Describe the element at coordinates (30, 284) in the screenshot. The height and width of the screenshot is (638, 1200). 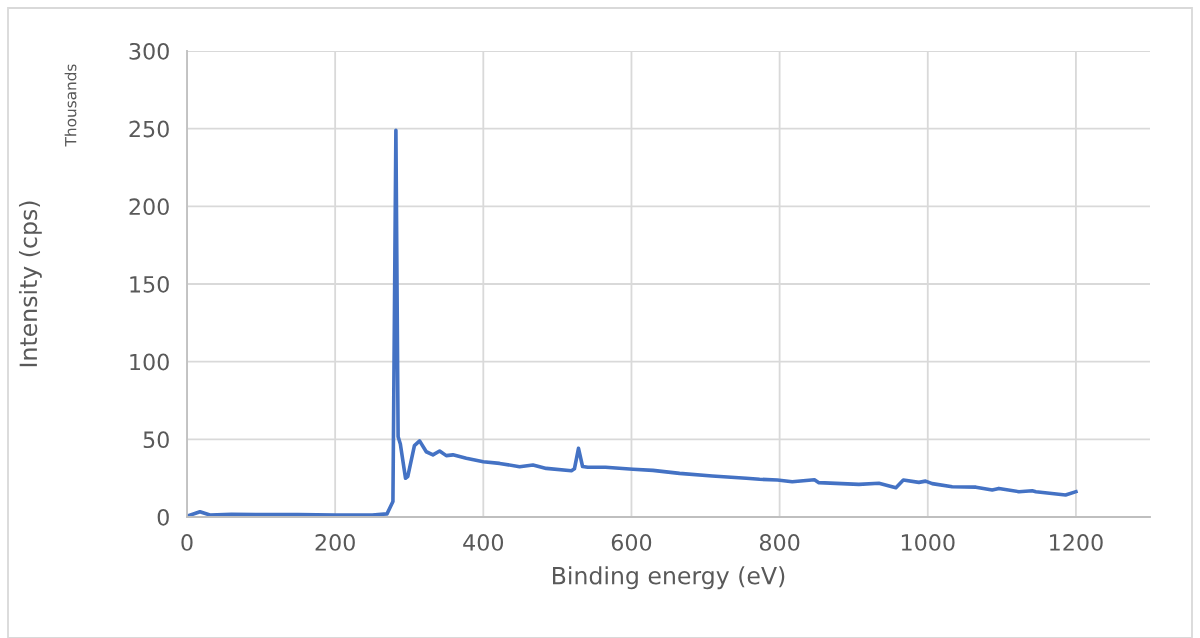
I see `y-axis-title: Intensity (cps)` at that location.